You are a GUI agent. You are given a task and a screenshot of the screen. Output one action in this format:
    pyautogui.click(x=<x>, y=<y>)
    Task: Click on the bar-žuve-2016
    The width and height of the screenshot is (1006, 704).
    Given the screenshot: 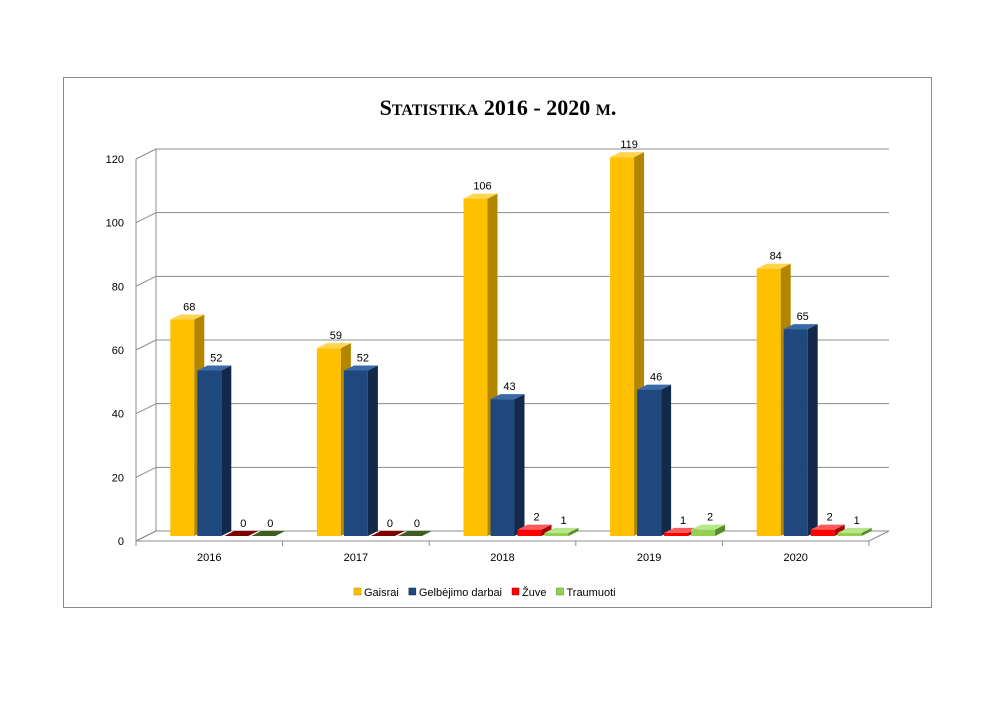 What is the action you would take?
    pyautogui.click(x=241, y=534)
    